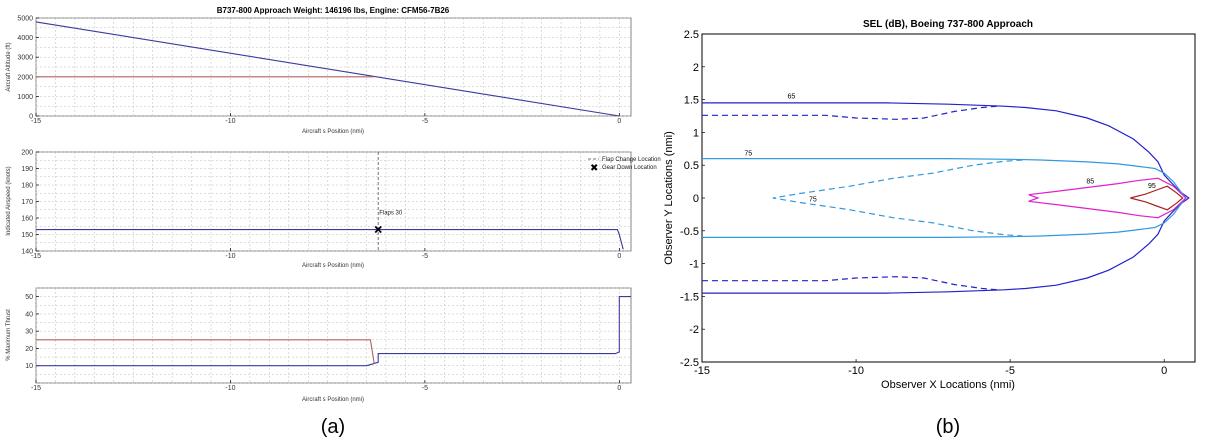  I want to click on y-tick-label: 190, so click(27, 169).